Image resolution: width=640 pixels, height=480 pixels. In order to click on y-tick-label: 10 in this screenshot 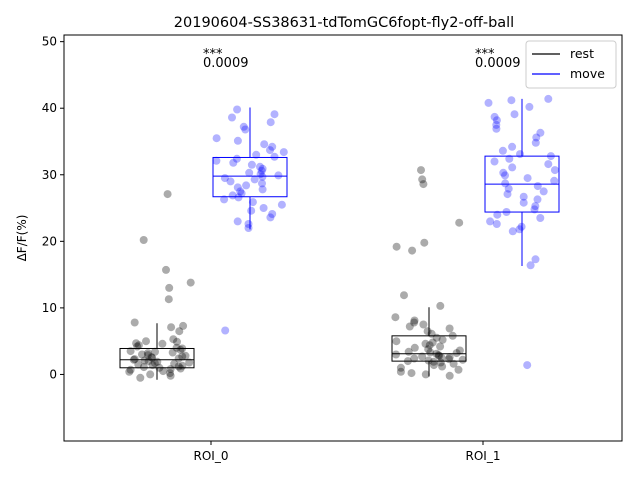, I will do `click(49, 308)`.